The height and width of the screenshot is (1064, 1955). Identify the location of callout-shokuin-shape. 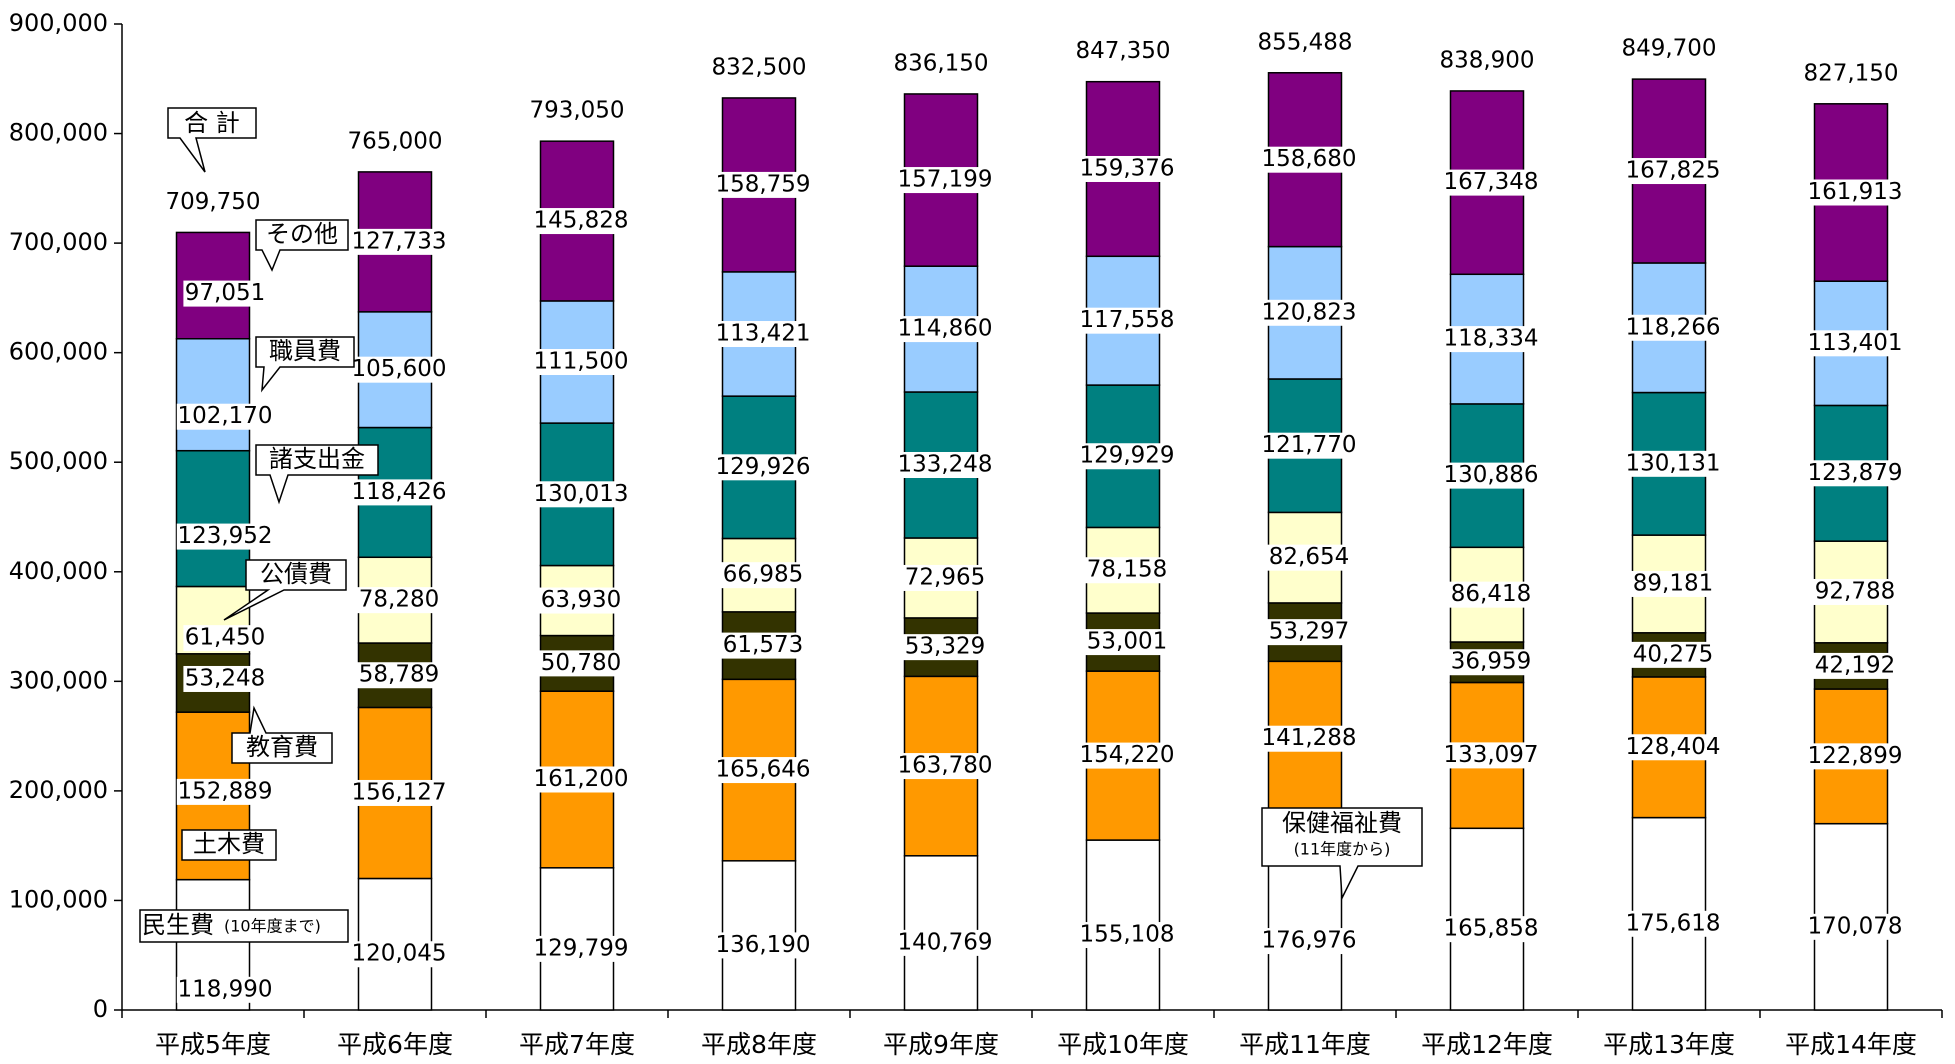
(305, 364).